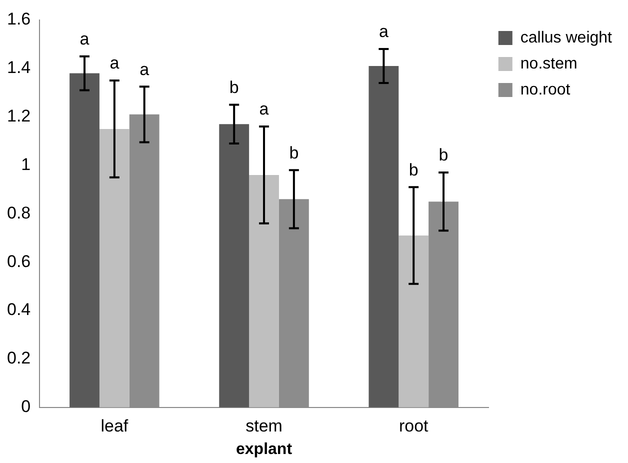  Describe the element at coordinates (114, 426) in the screenshot. I see `x-tick-label: leaf` at that location.